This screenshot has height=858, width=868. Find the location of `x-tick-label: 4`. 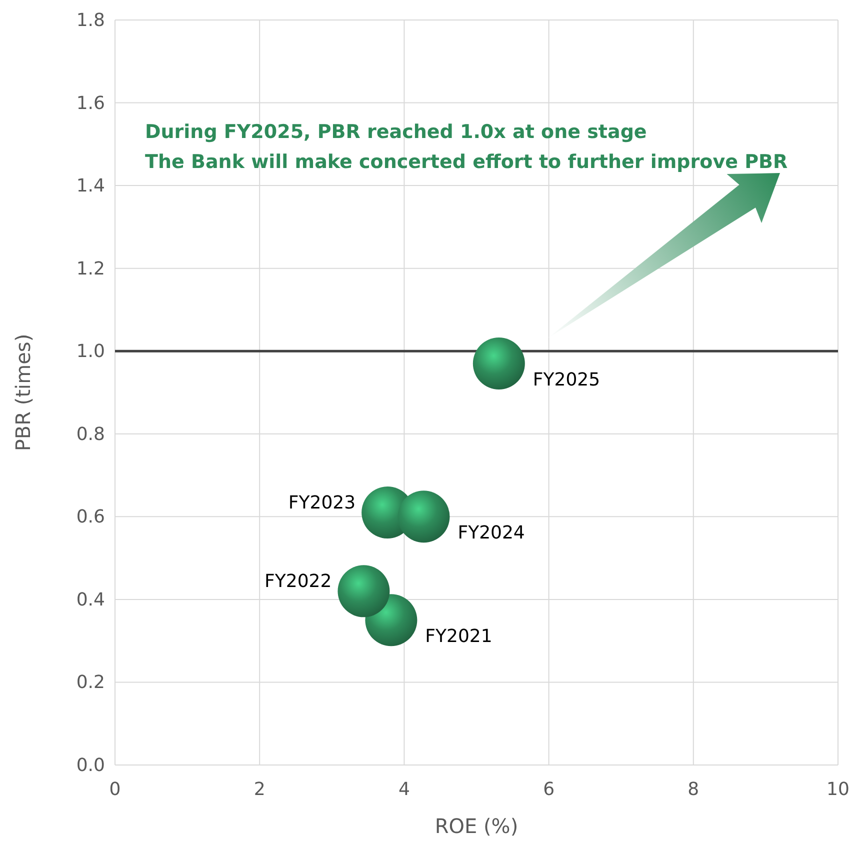

x-tick-label: 4 is located at coordinates (404, 789).